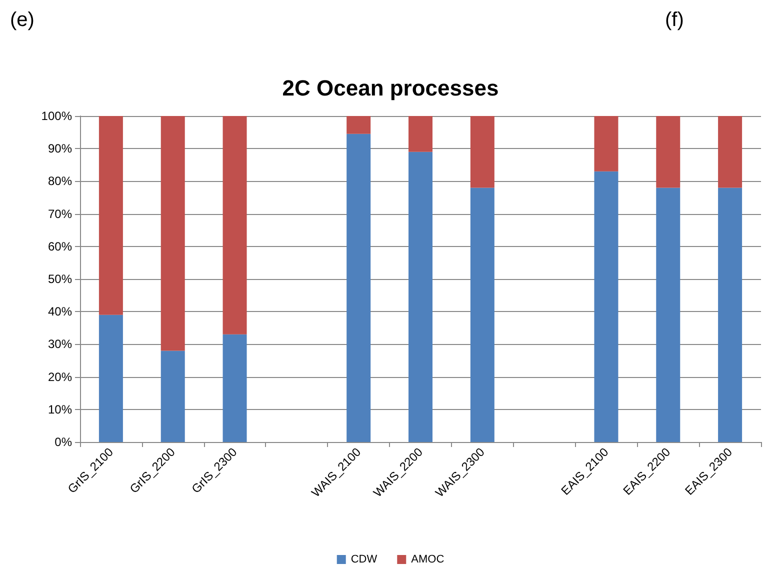  Describe the element at coordinates (60, 181) in the screenshot. I see `y-tick-label: 80%` at that location.